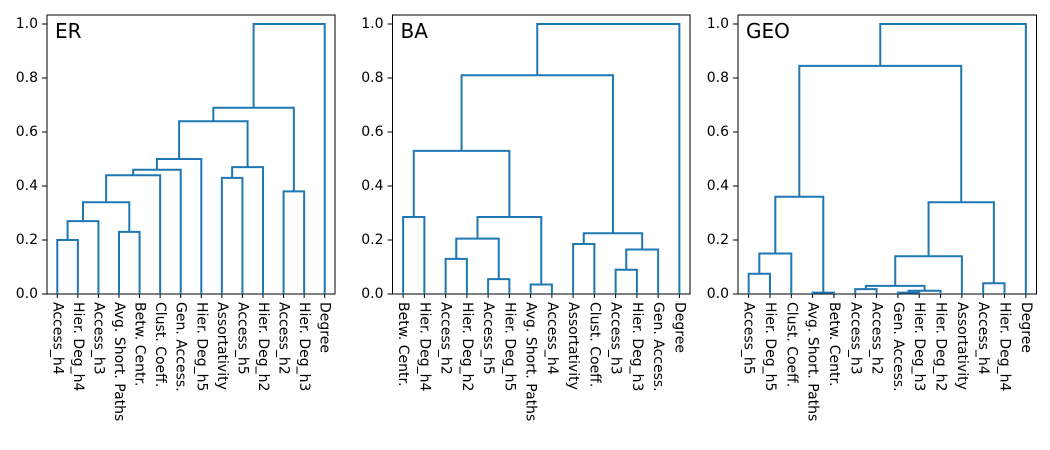  What do you see at coordinates (414, 31) in the screenshot?
I see `panel-title-ba: BA` at bounding box center [414, 31].